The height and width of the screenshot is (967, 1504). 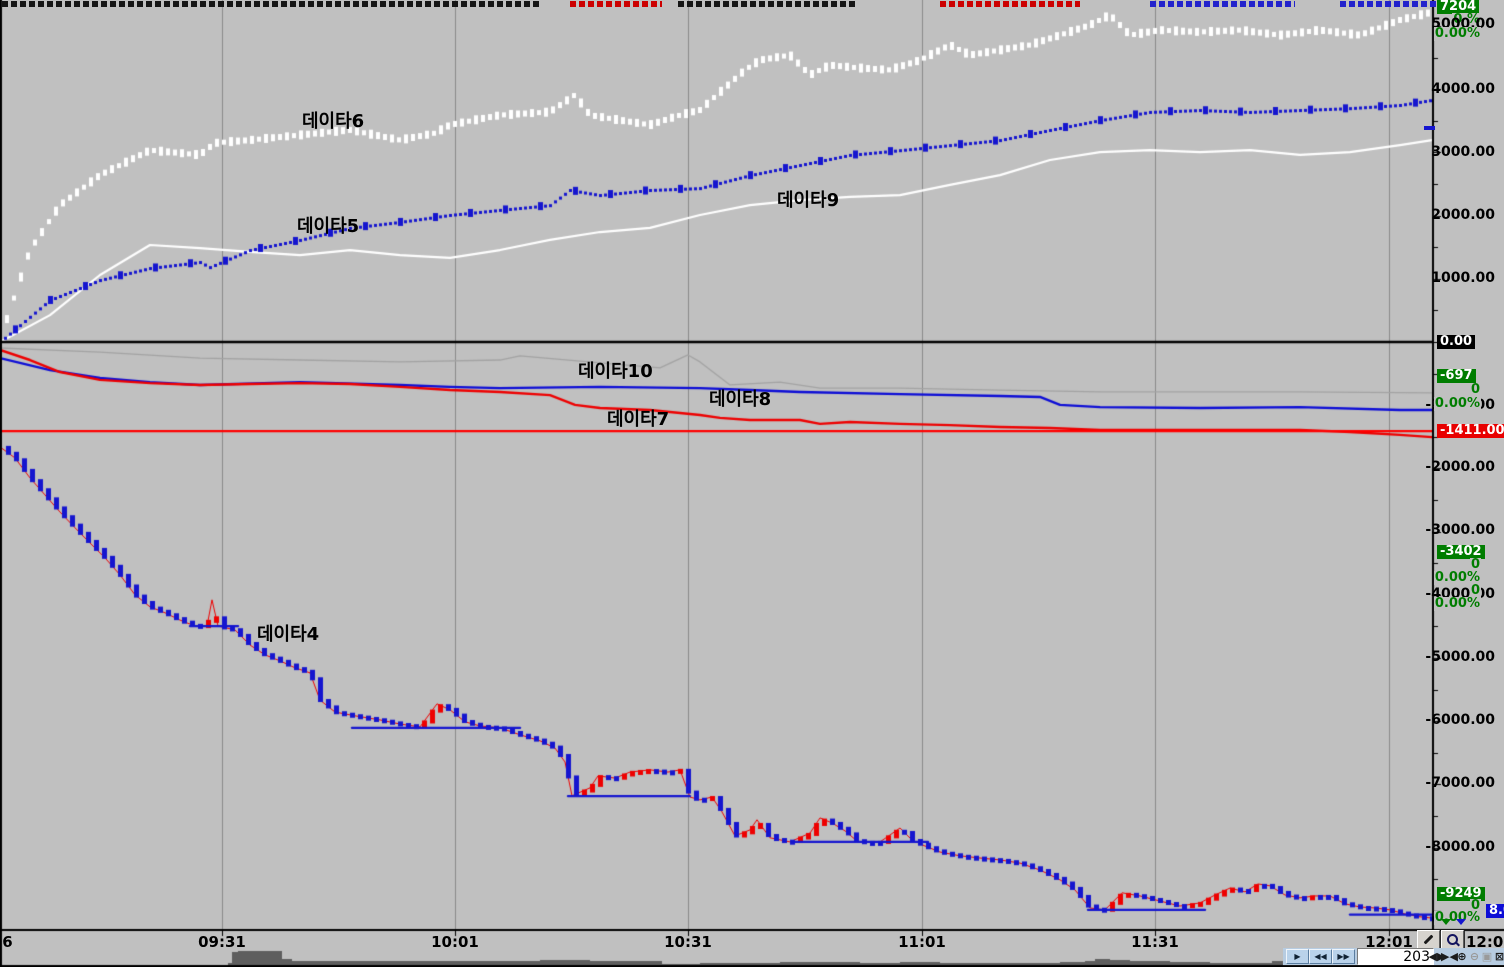 What do you see at coordinates (1495, 911) in the screenshot?
I see `value-badge: 8.00` at bounding box center [1495, 911].